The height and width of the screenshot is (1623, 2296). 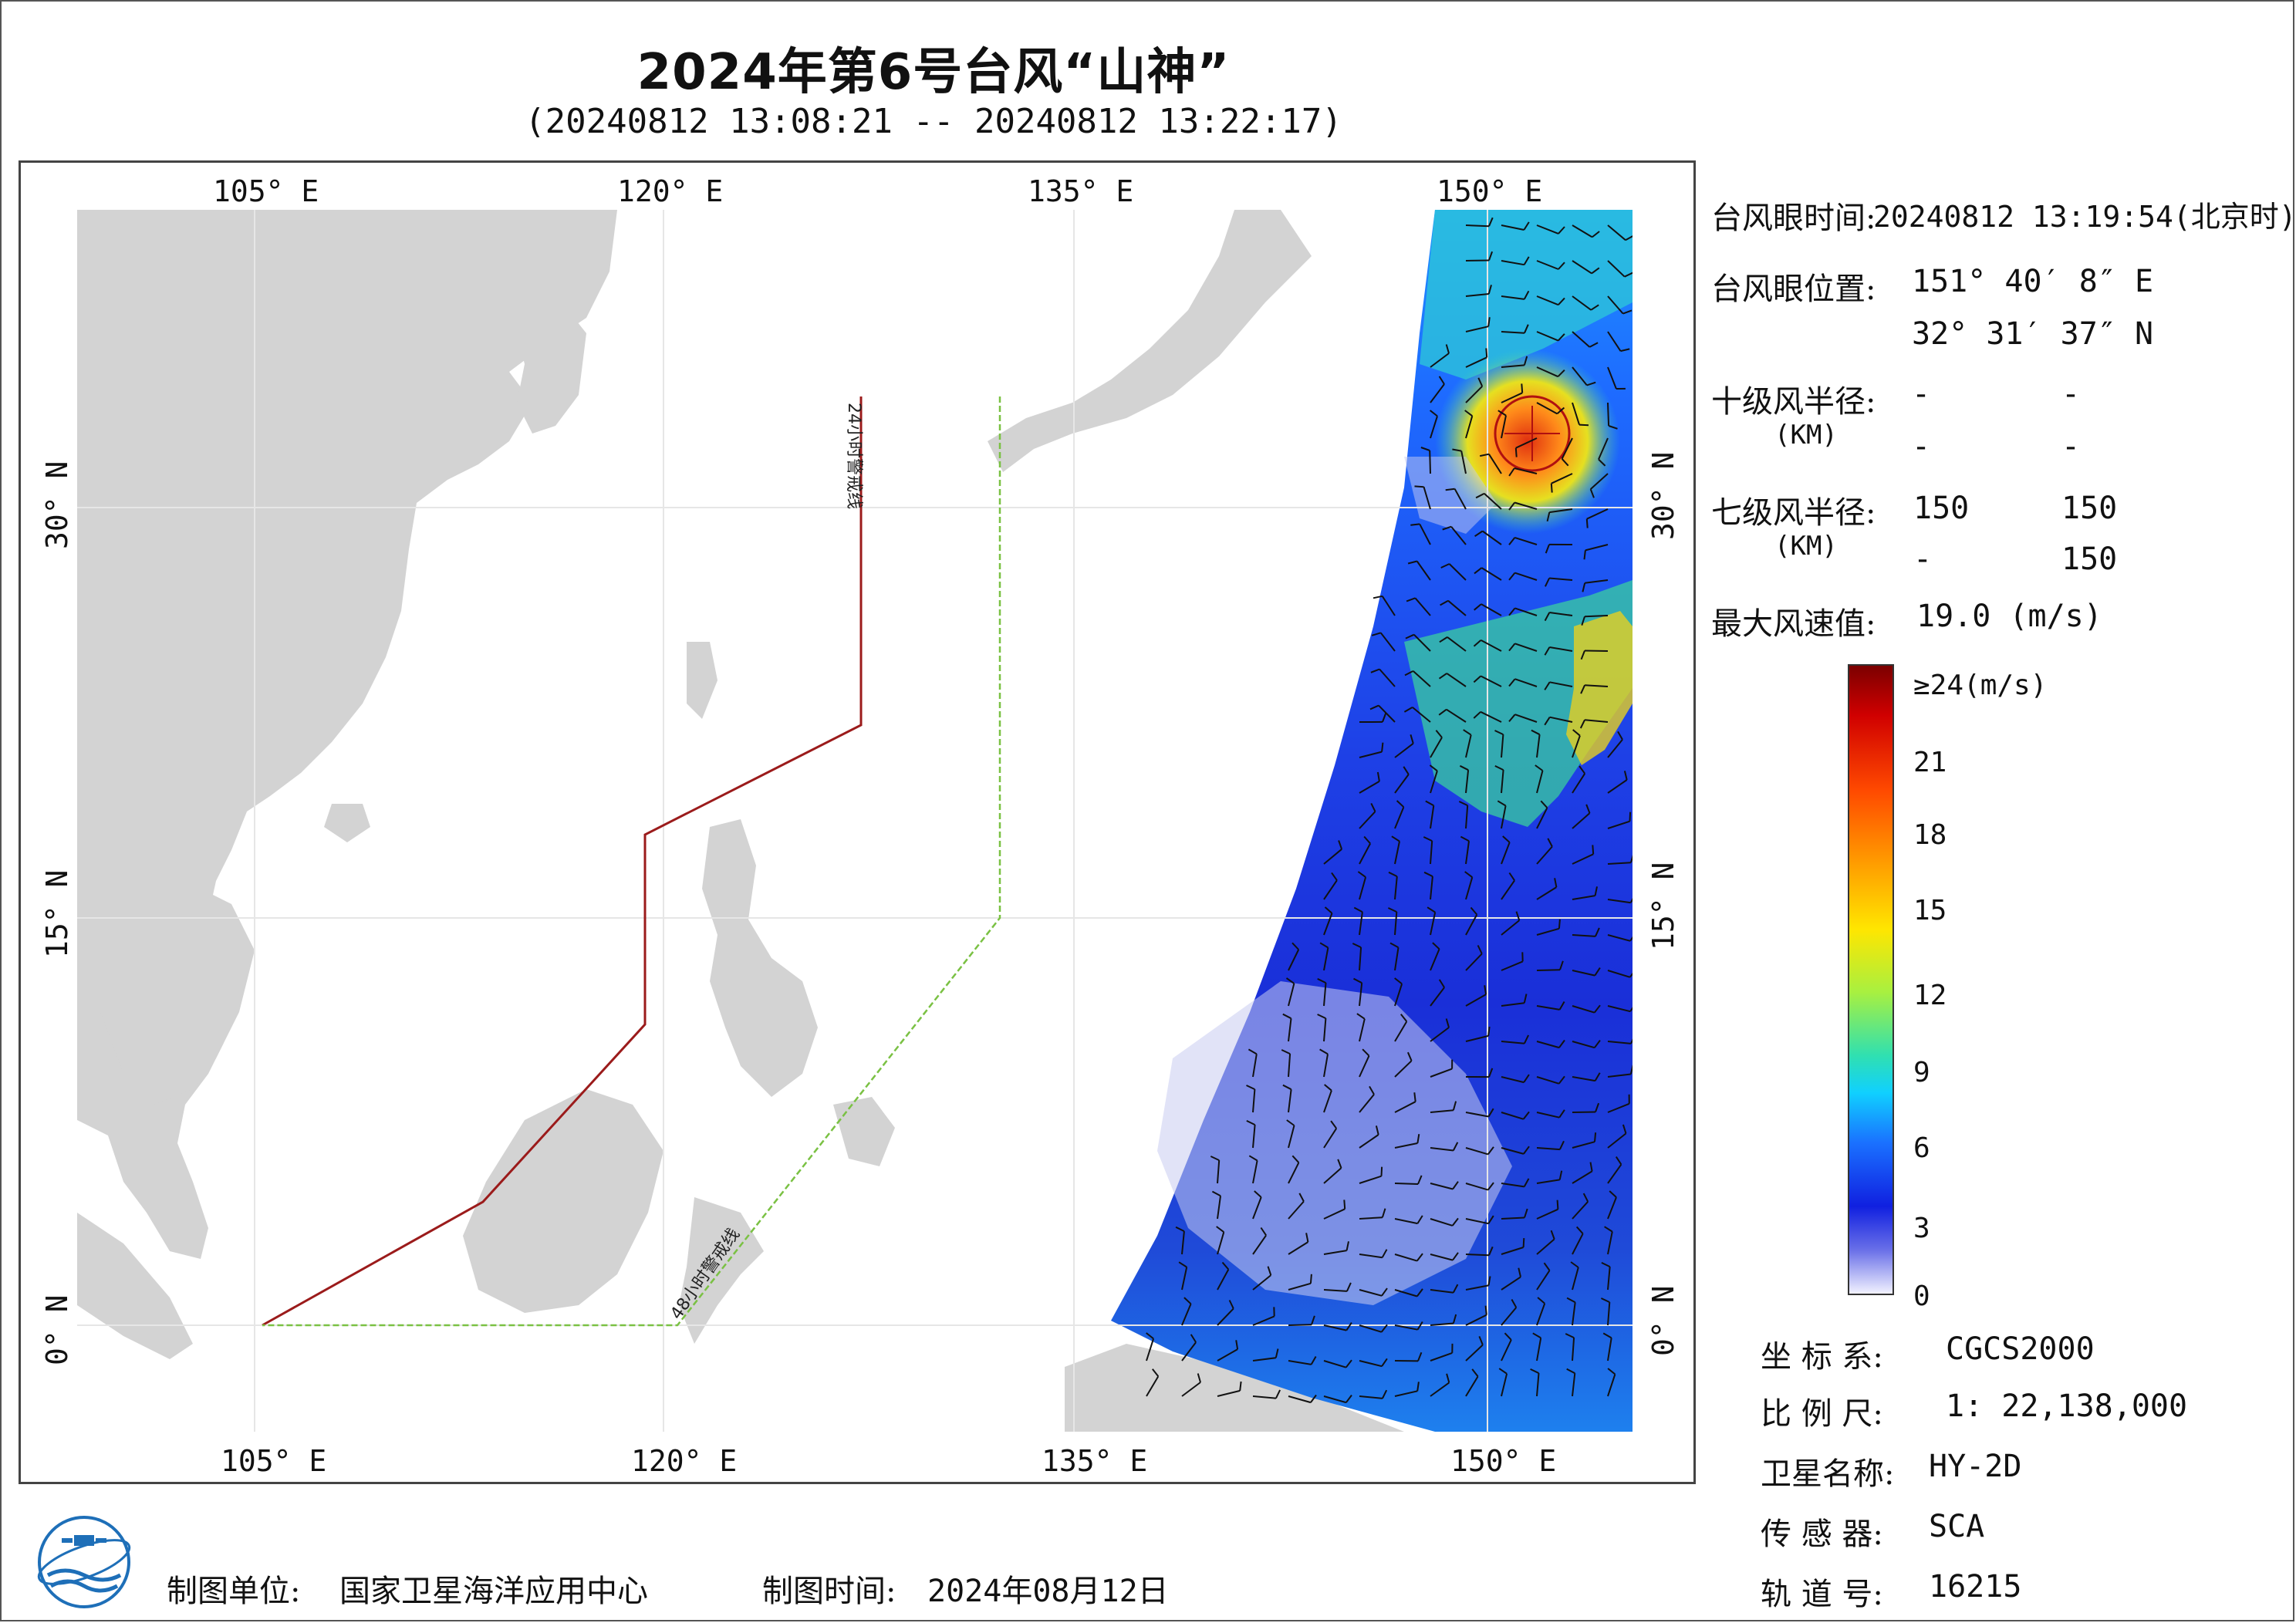 What do you see at coordinates (1048, 1591) in the screenshot?
I see `date-value: 2024年08月12日` at bounding box center [1048, 1591].